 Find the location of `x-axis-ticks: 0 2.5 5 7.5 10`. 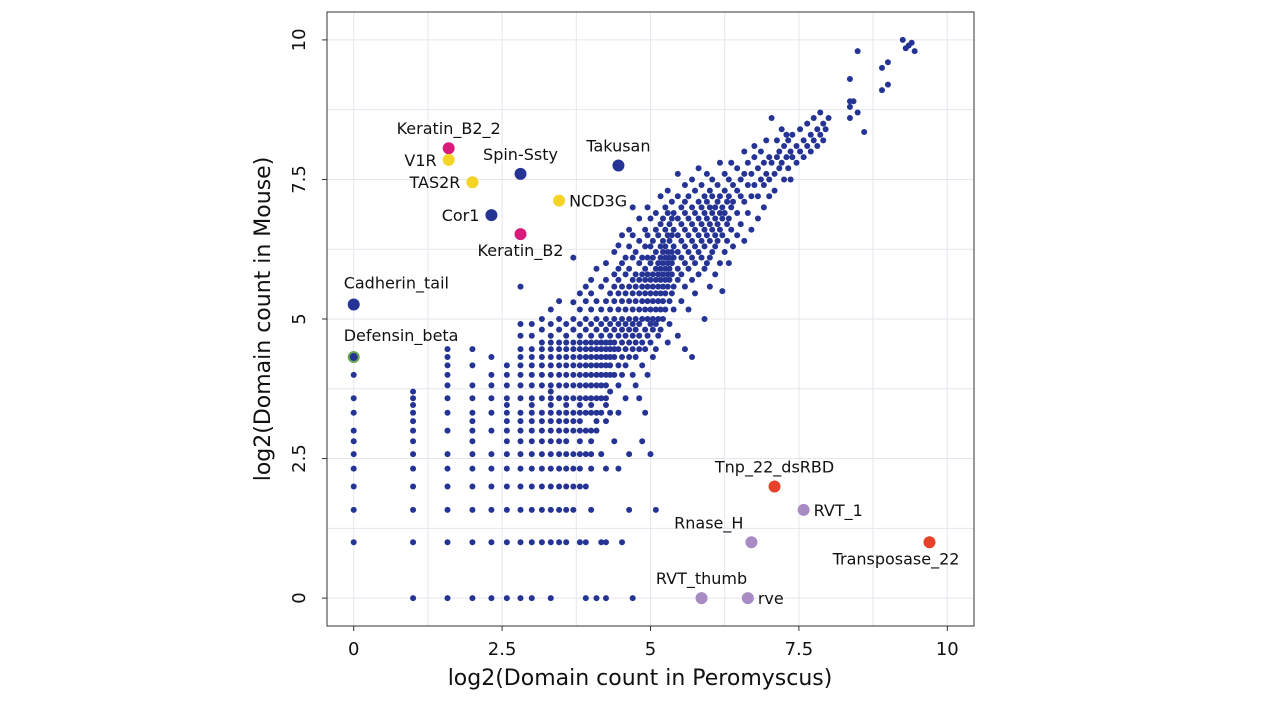

x-axis-ticks: 0 2.5 5 7.5 10 is located at coordinates (653, 643).